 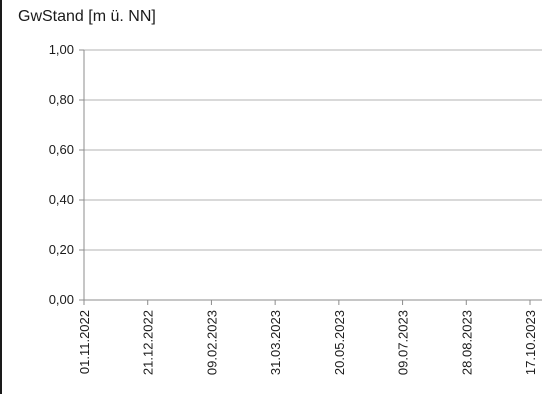 I want to click on x-tick-label: 09.02.2023, so click(x=211, y=342).